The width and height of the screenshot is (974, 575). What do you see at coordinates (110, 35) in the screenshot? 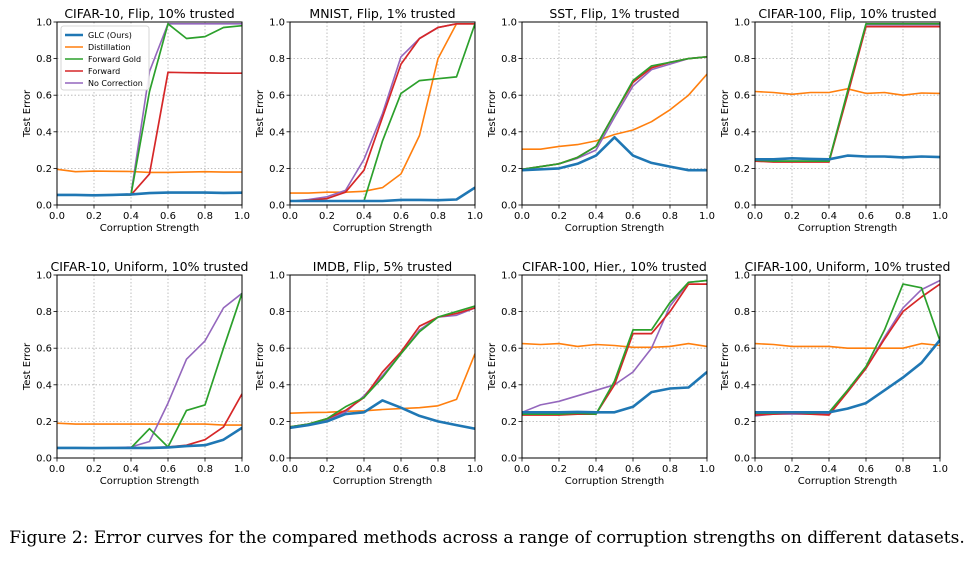
I see `legend-entry: GLC (Ours)` at bounding box center [110, 35].